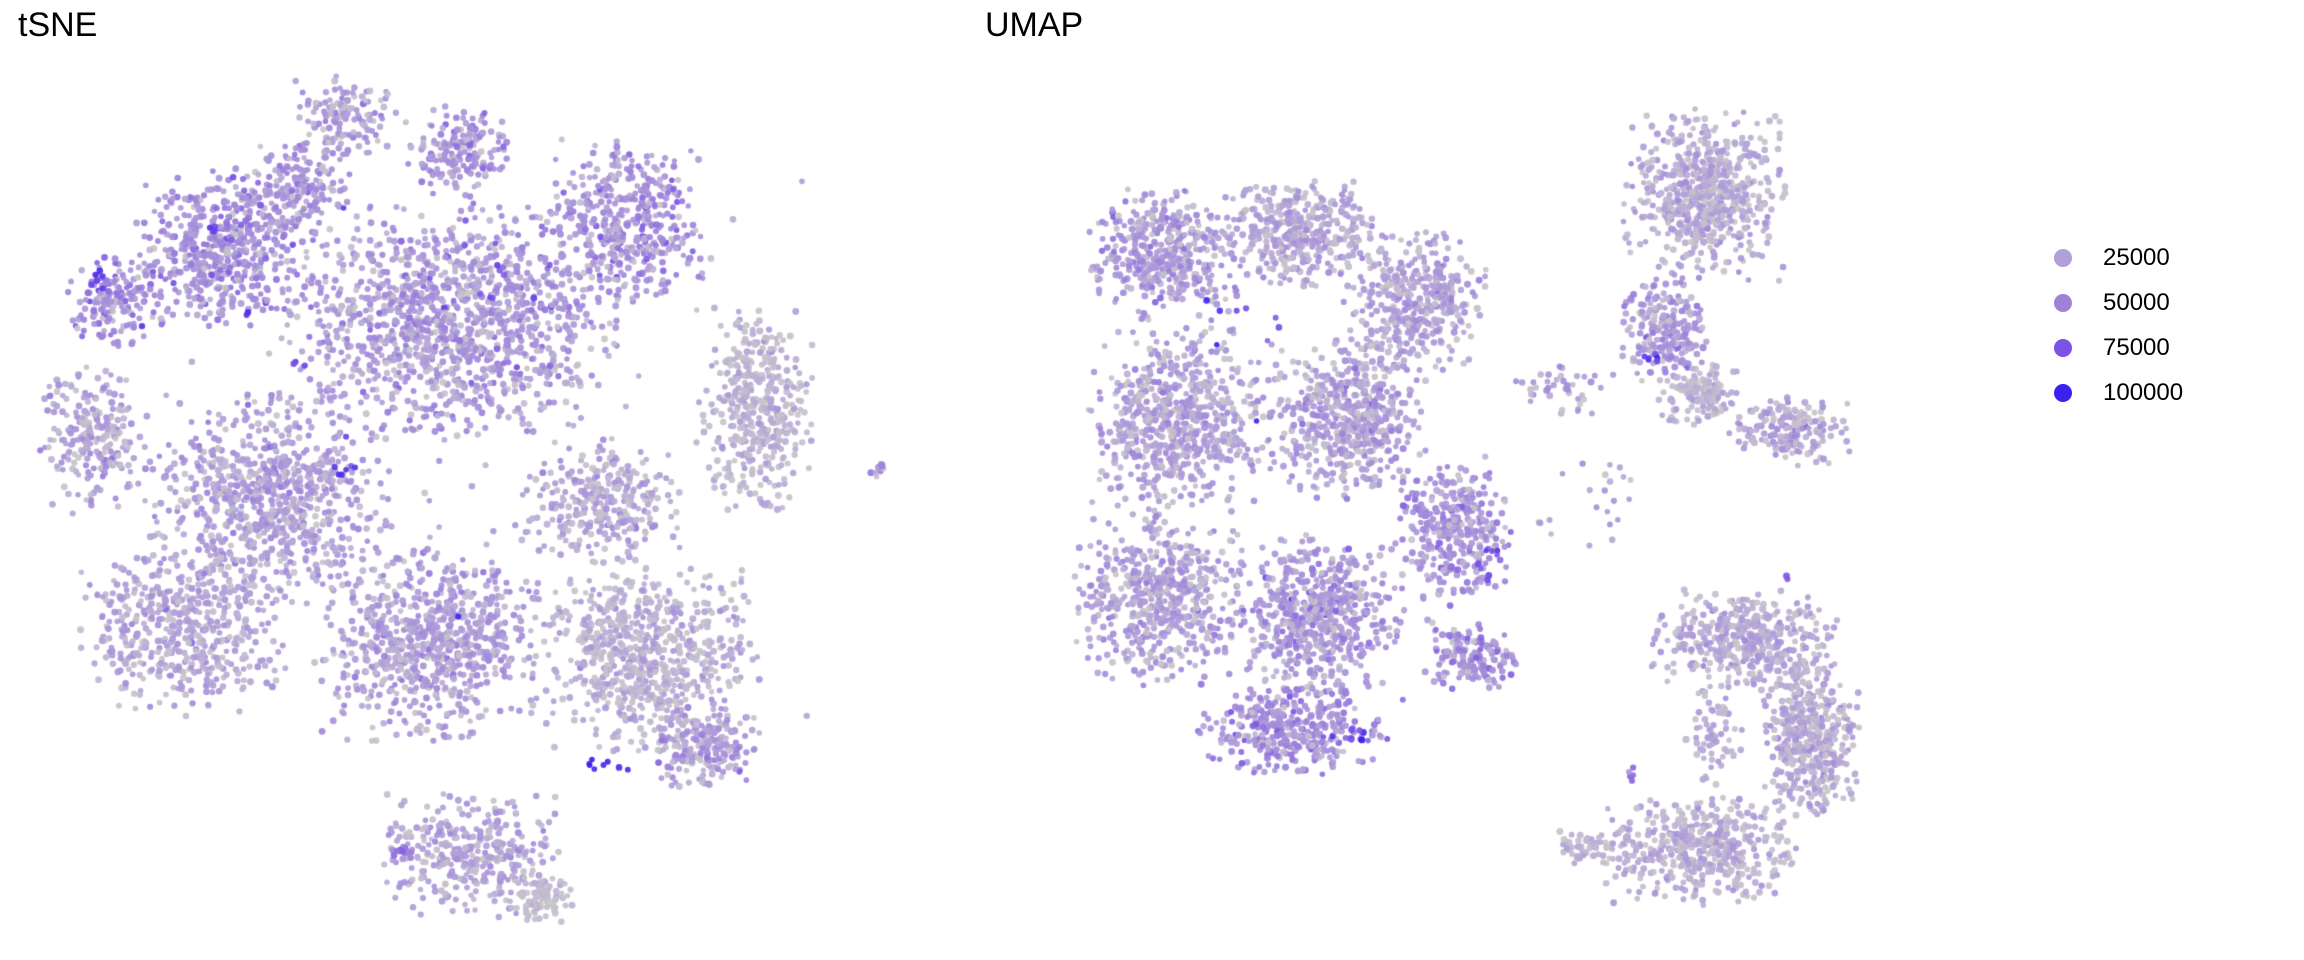 Image resolution: width=2304 pixels, height=960 pixels. Describe the element at coordinates (2119, 325) in the screenshot. I see `color-legend: 25000 50000 75000 100000` at that location.